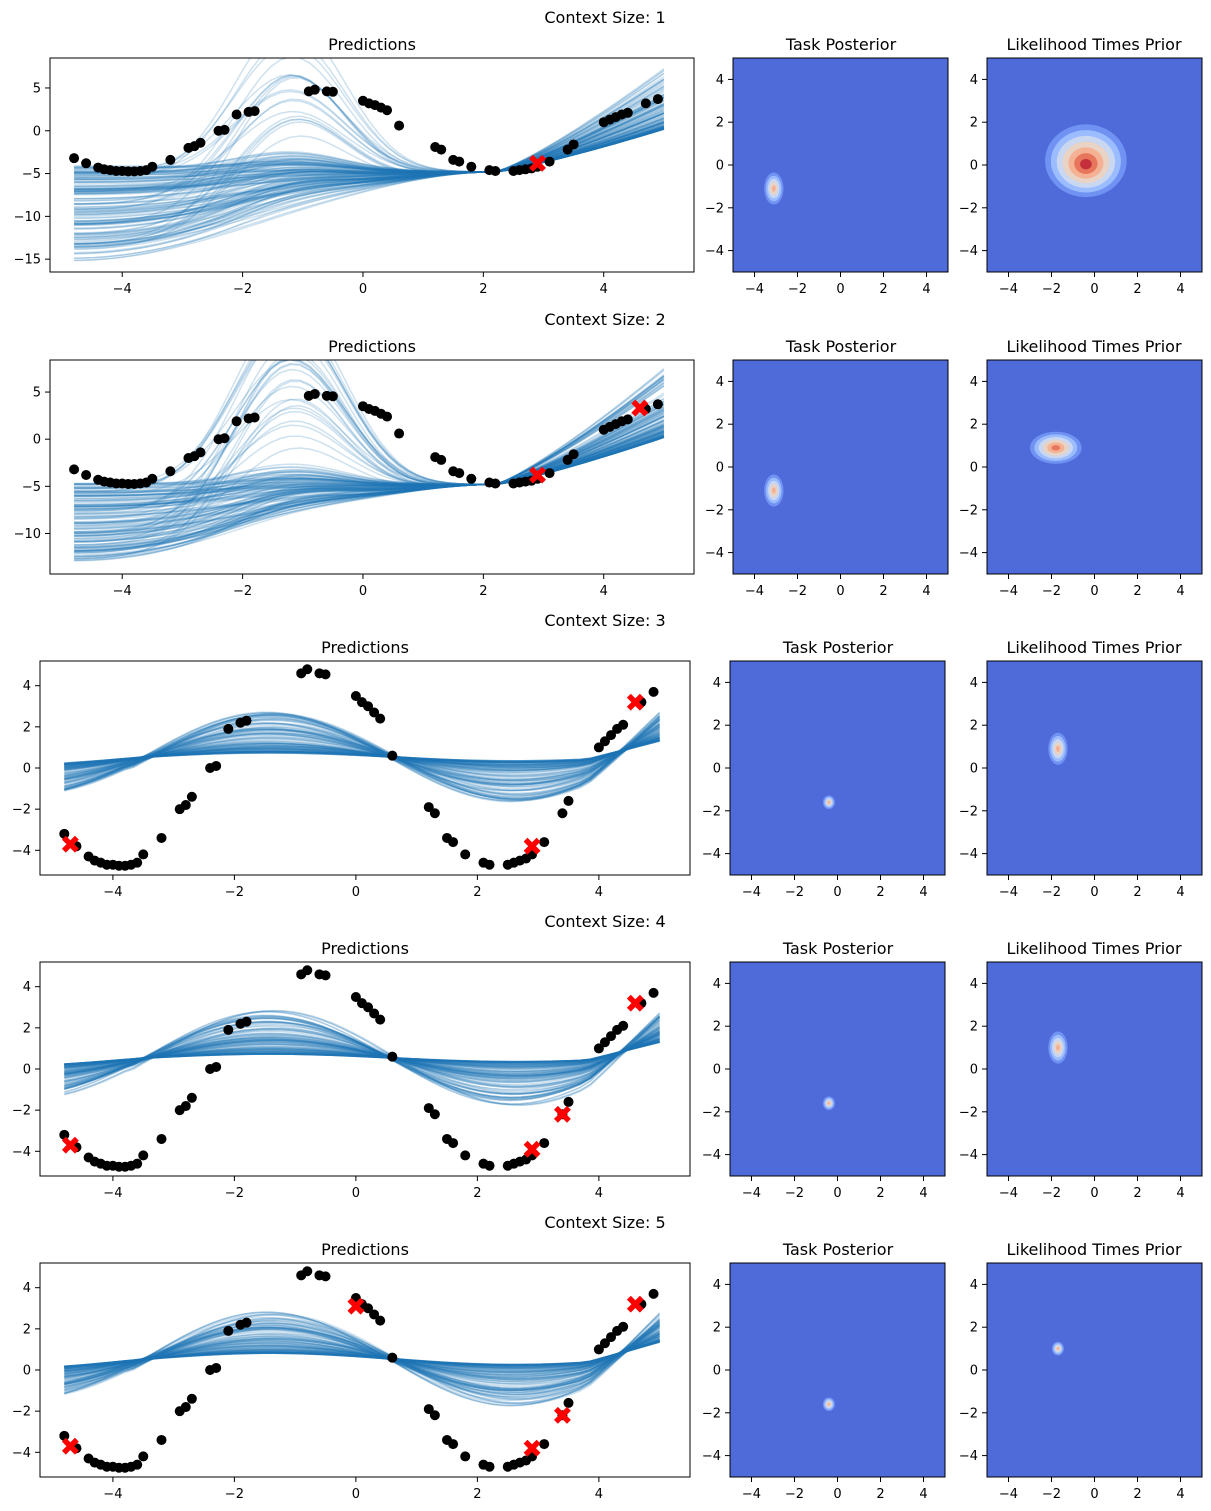  What do you see at coordinates (720, 382) in the screenshot?
I see `posterior-2-ytick-label: 4` at bounding box center [720, 382].